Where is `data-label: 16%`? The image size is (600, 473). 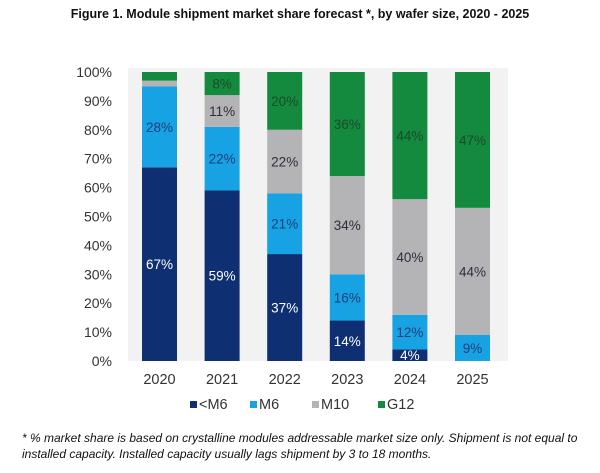
data-label: 16% is located at coordinates (347, 297).